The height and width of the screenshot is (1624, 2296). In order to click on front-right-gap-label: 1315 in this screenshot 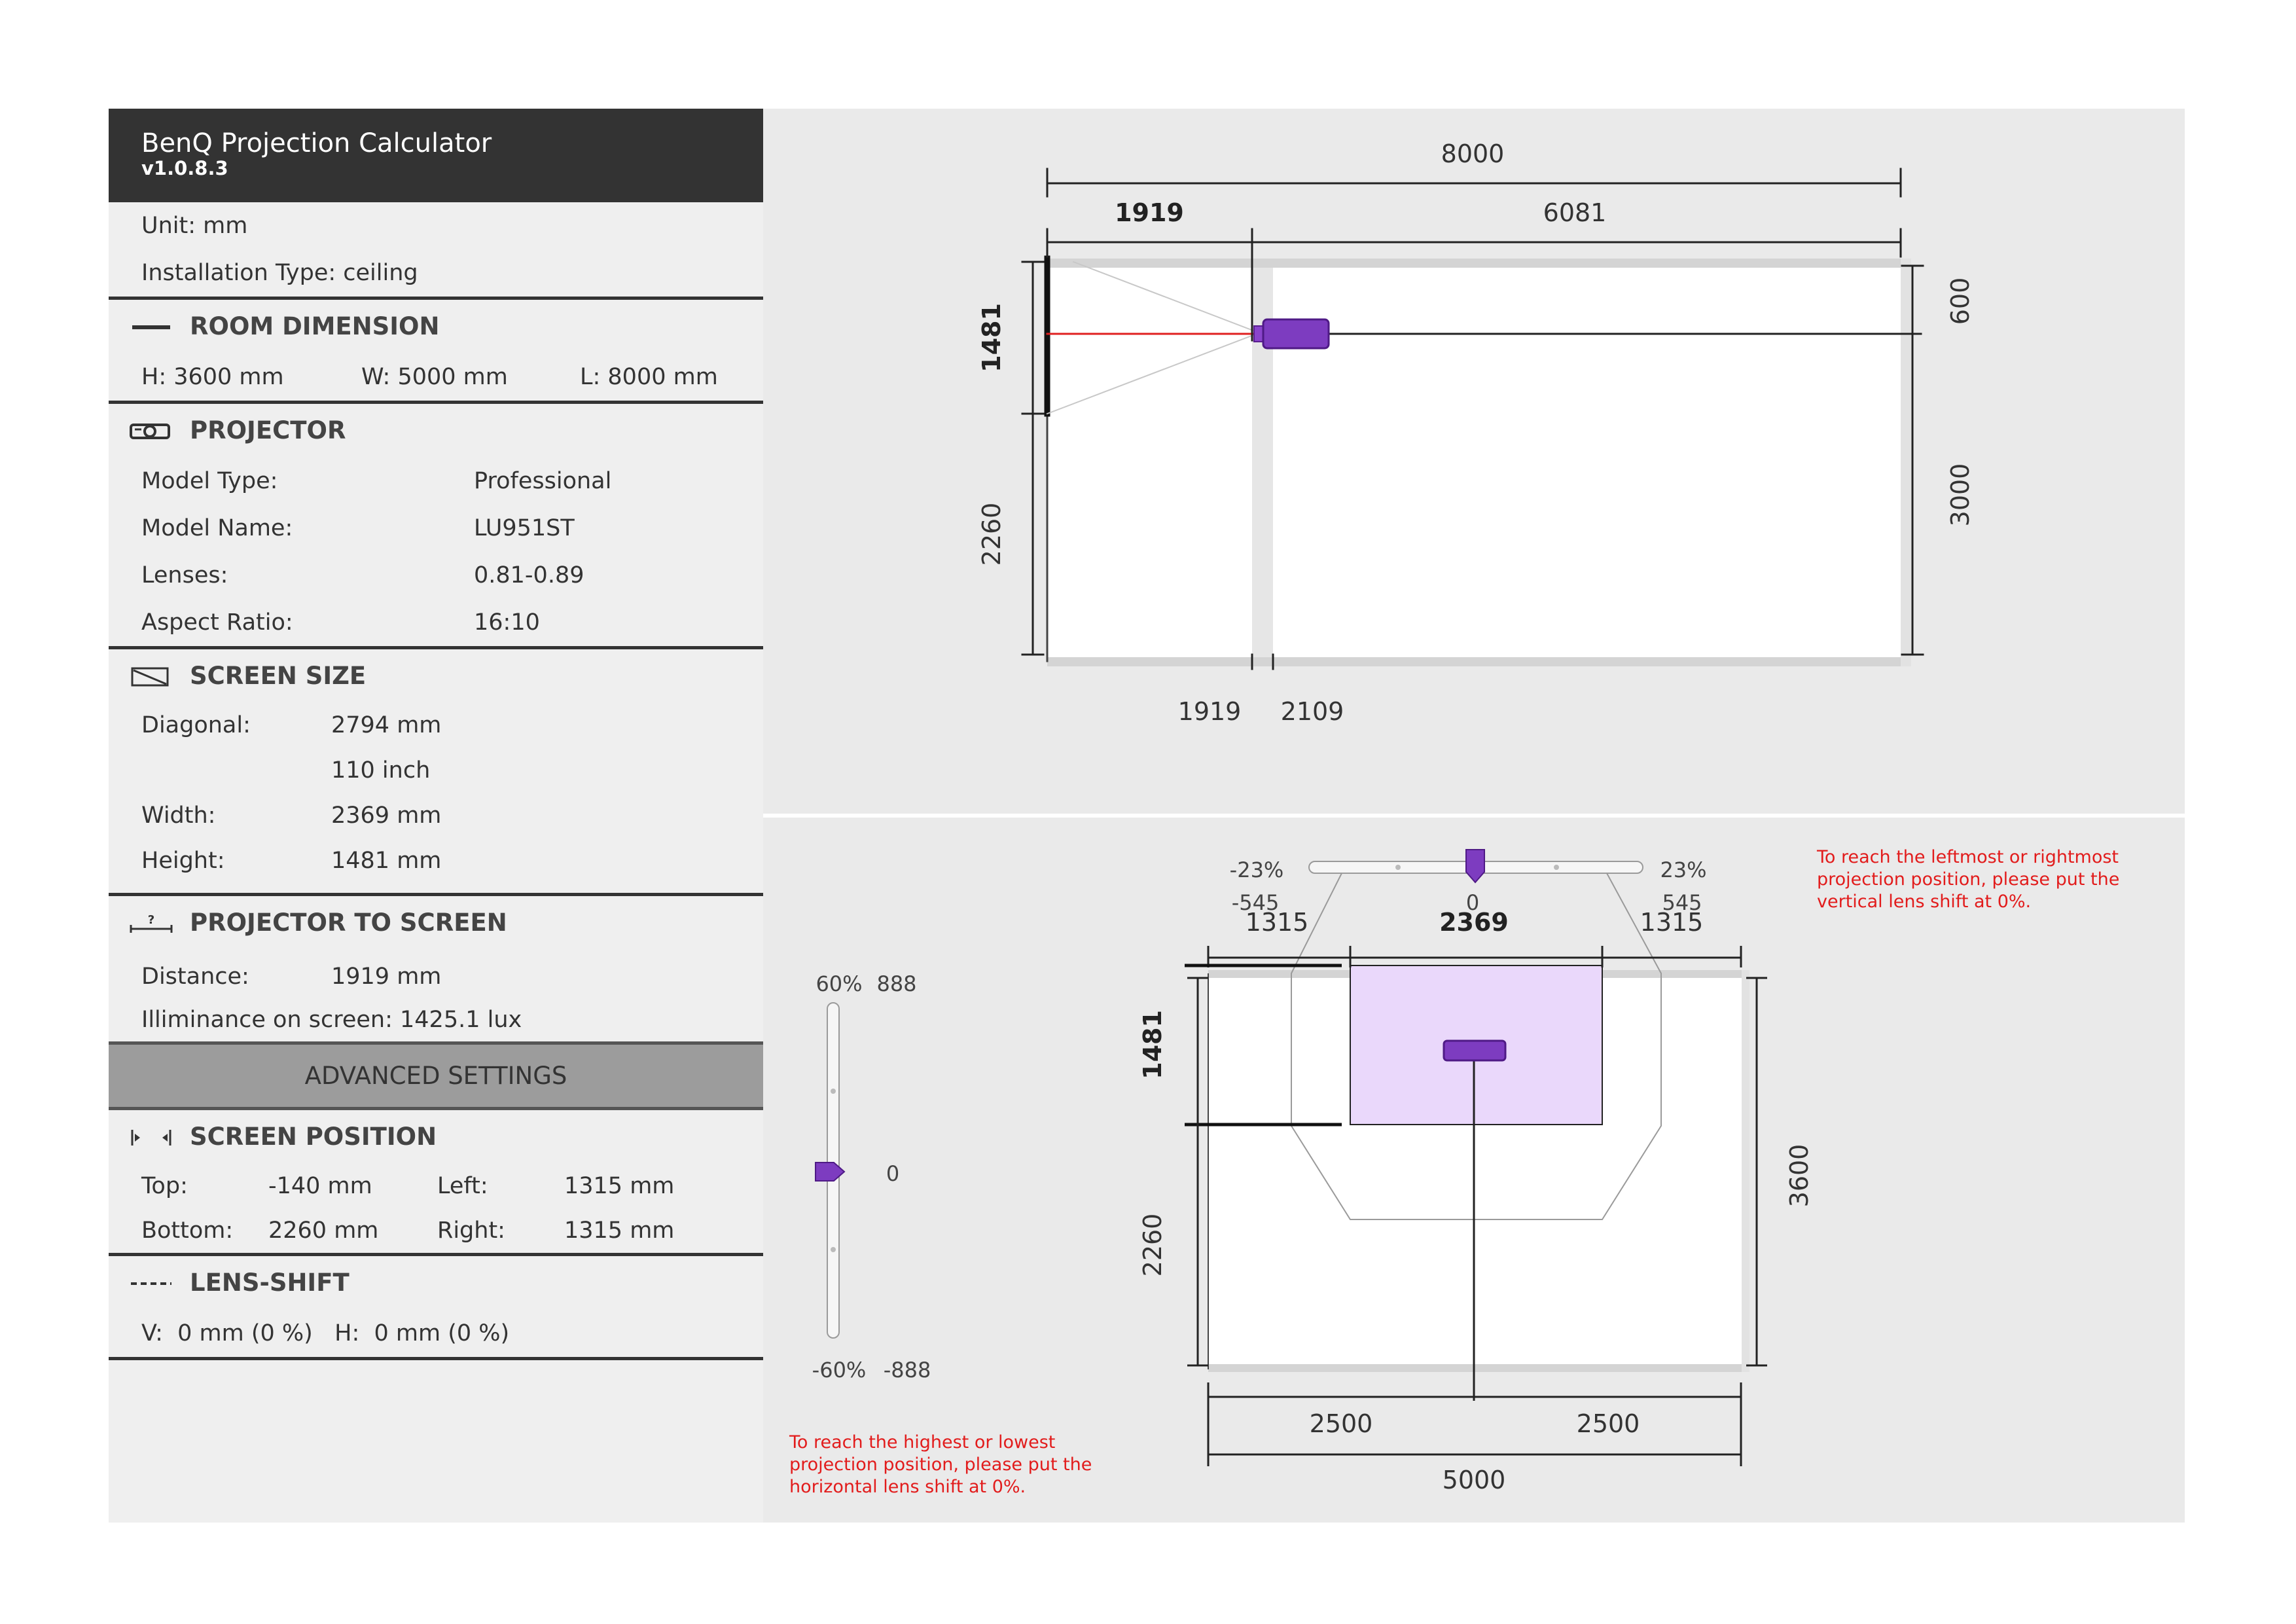, I will do `click(1672, 922)`.